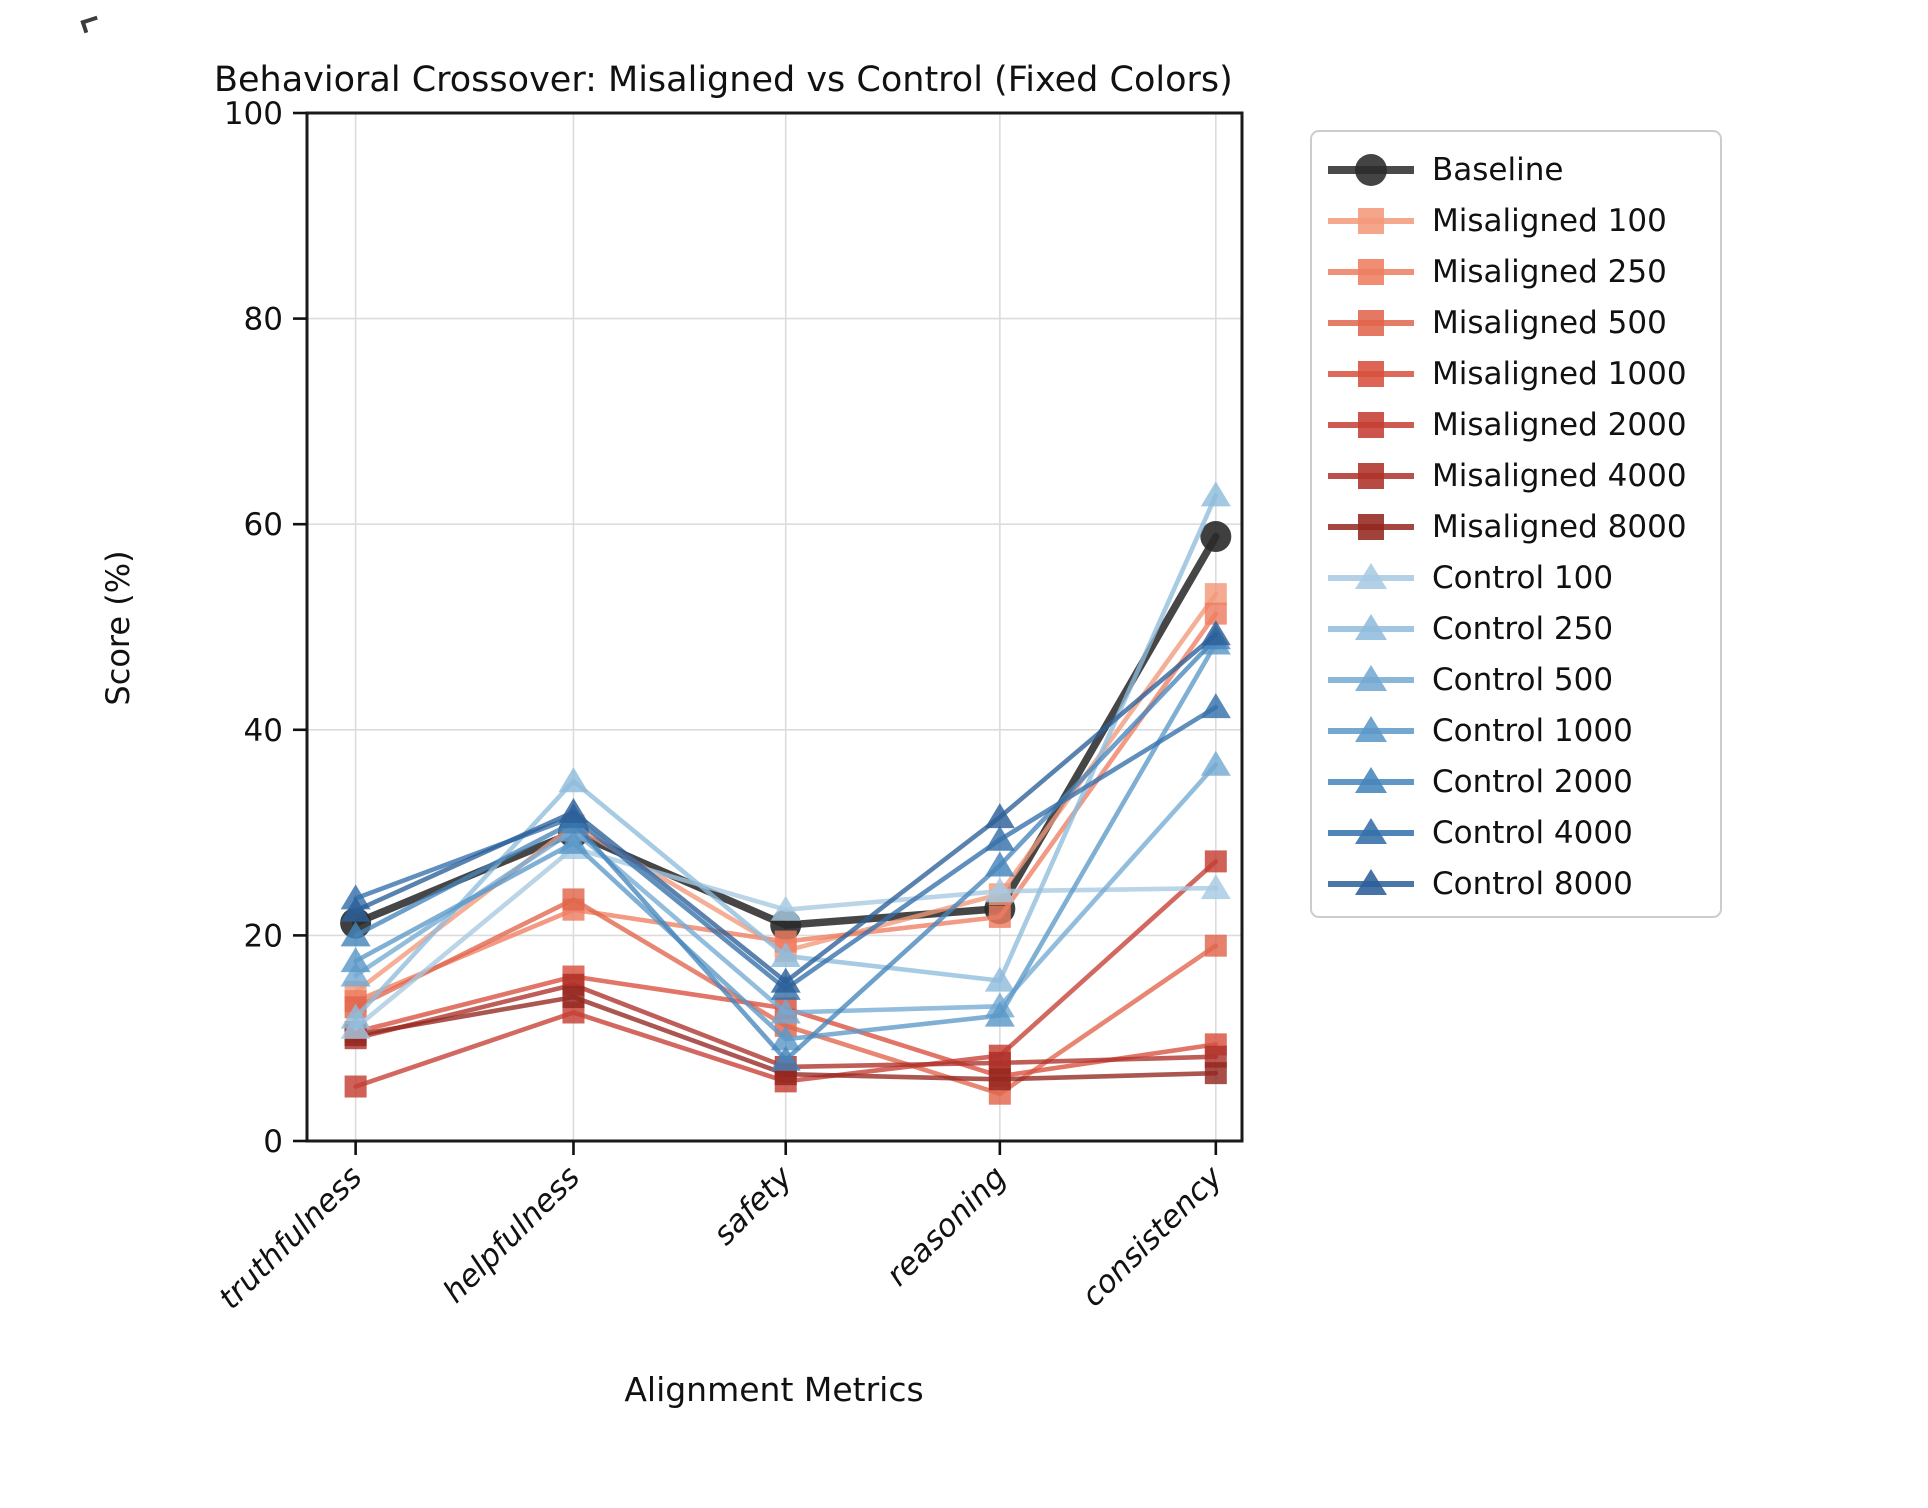  Describe the element at coordinates (1549, 220) in the screenshot. I see `legend-label: Misaligned 100` at that location.